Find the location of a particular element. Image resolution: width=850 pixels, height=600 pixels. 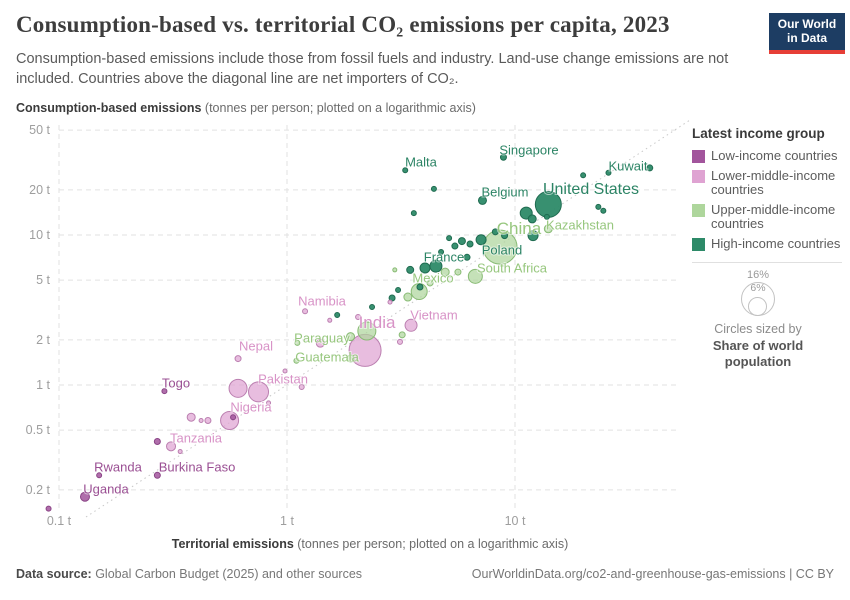

size-legend-large-pct: 16% is located at coordinates (758, 275).